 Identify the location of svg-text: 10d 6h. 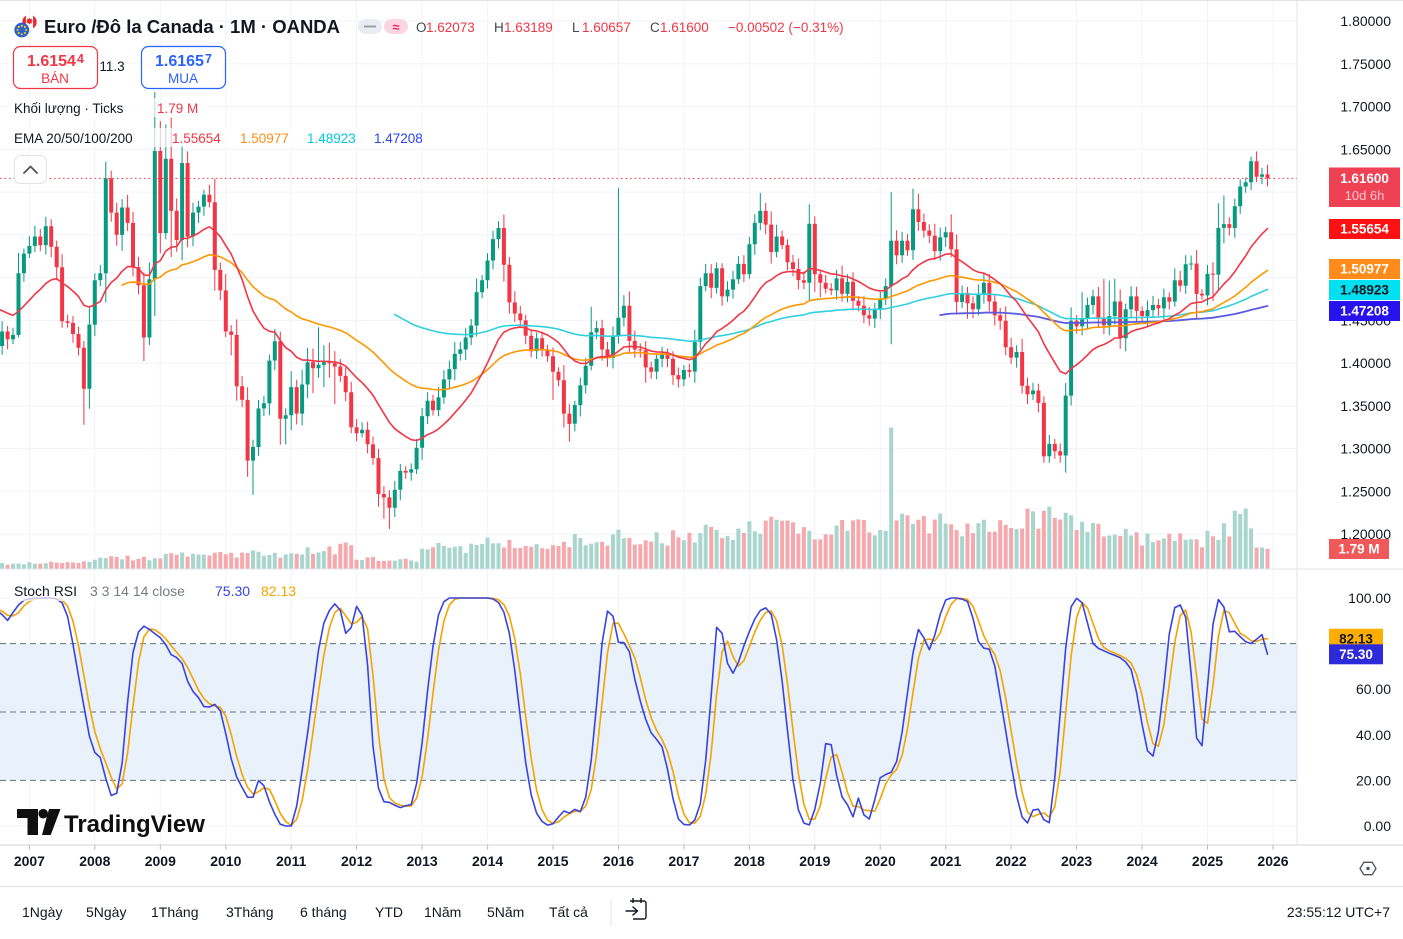
(1365, 195).